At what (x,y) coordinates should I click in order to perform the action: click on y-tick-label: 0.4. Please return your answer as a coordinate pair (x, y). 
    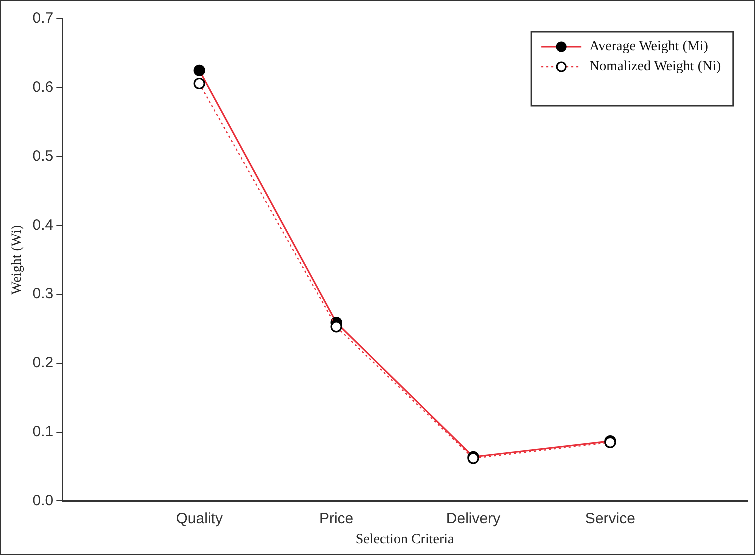
    Looking at the image, I should click on (43, 225).